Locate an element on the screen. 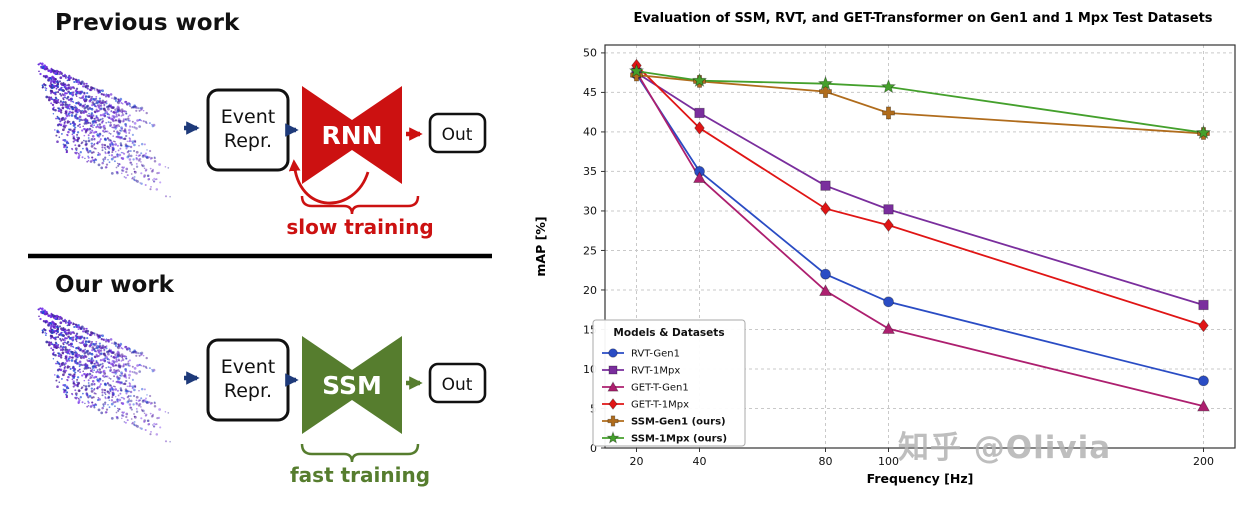  legend-entry-label: RVT-Gen1 is located at coordinates (655, 354).